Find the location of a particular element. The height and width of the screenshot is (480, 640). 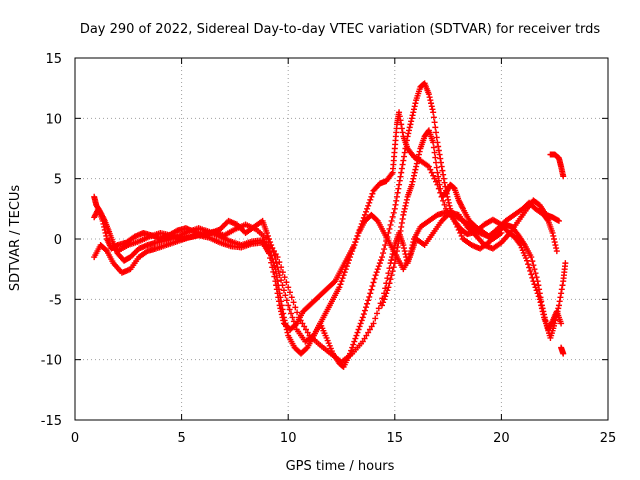

y-axis-label: SDTVAR / TECUs is located at coordinates (15, 238).